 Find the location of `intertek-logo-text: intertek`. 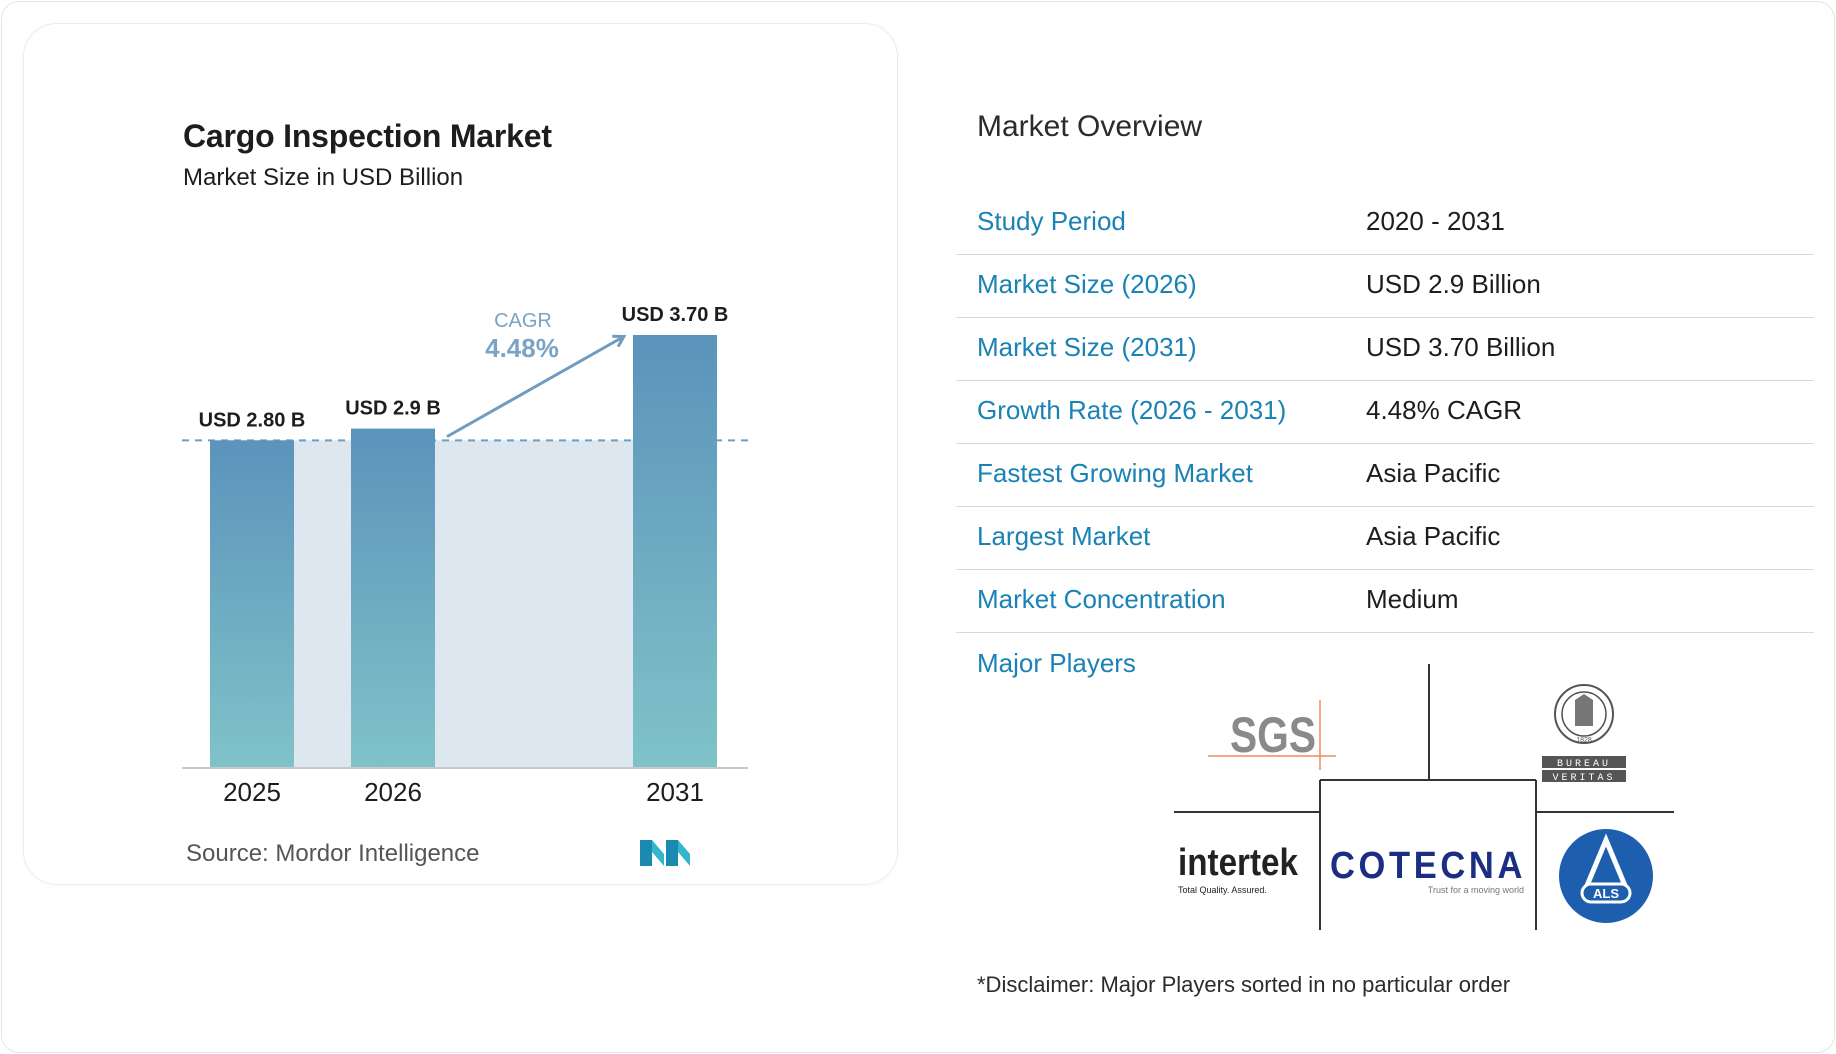

intertek-logo-text: intertek is located at coordinates (1238, 863).